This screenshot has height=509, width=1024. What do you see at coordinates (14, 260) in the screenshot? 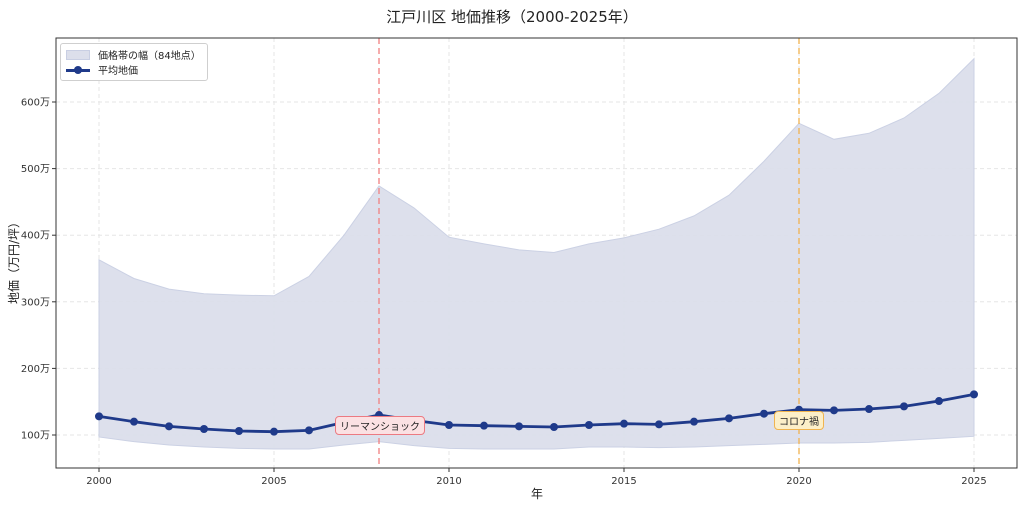
I see `y-axis-title: 地価（万円/坪）` at bounding box center [14, 260].